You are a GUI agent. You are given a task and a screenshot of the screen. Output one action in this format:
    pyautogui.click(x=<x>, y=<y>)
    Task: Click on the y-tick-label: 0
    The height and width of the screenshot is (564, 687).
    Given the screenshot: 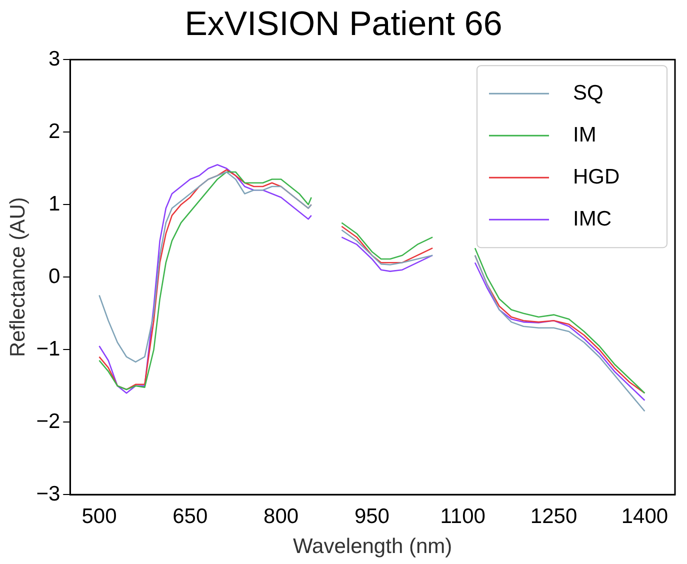 What is the action you would take?
    pyautogui.click(x=54, y=276)
    